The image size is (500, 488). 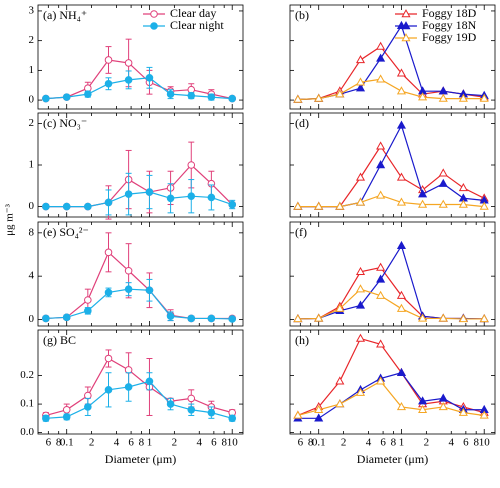 I want to click on x-tick-label: 10, so click(x=485, y=443).